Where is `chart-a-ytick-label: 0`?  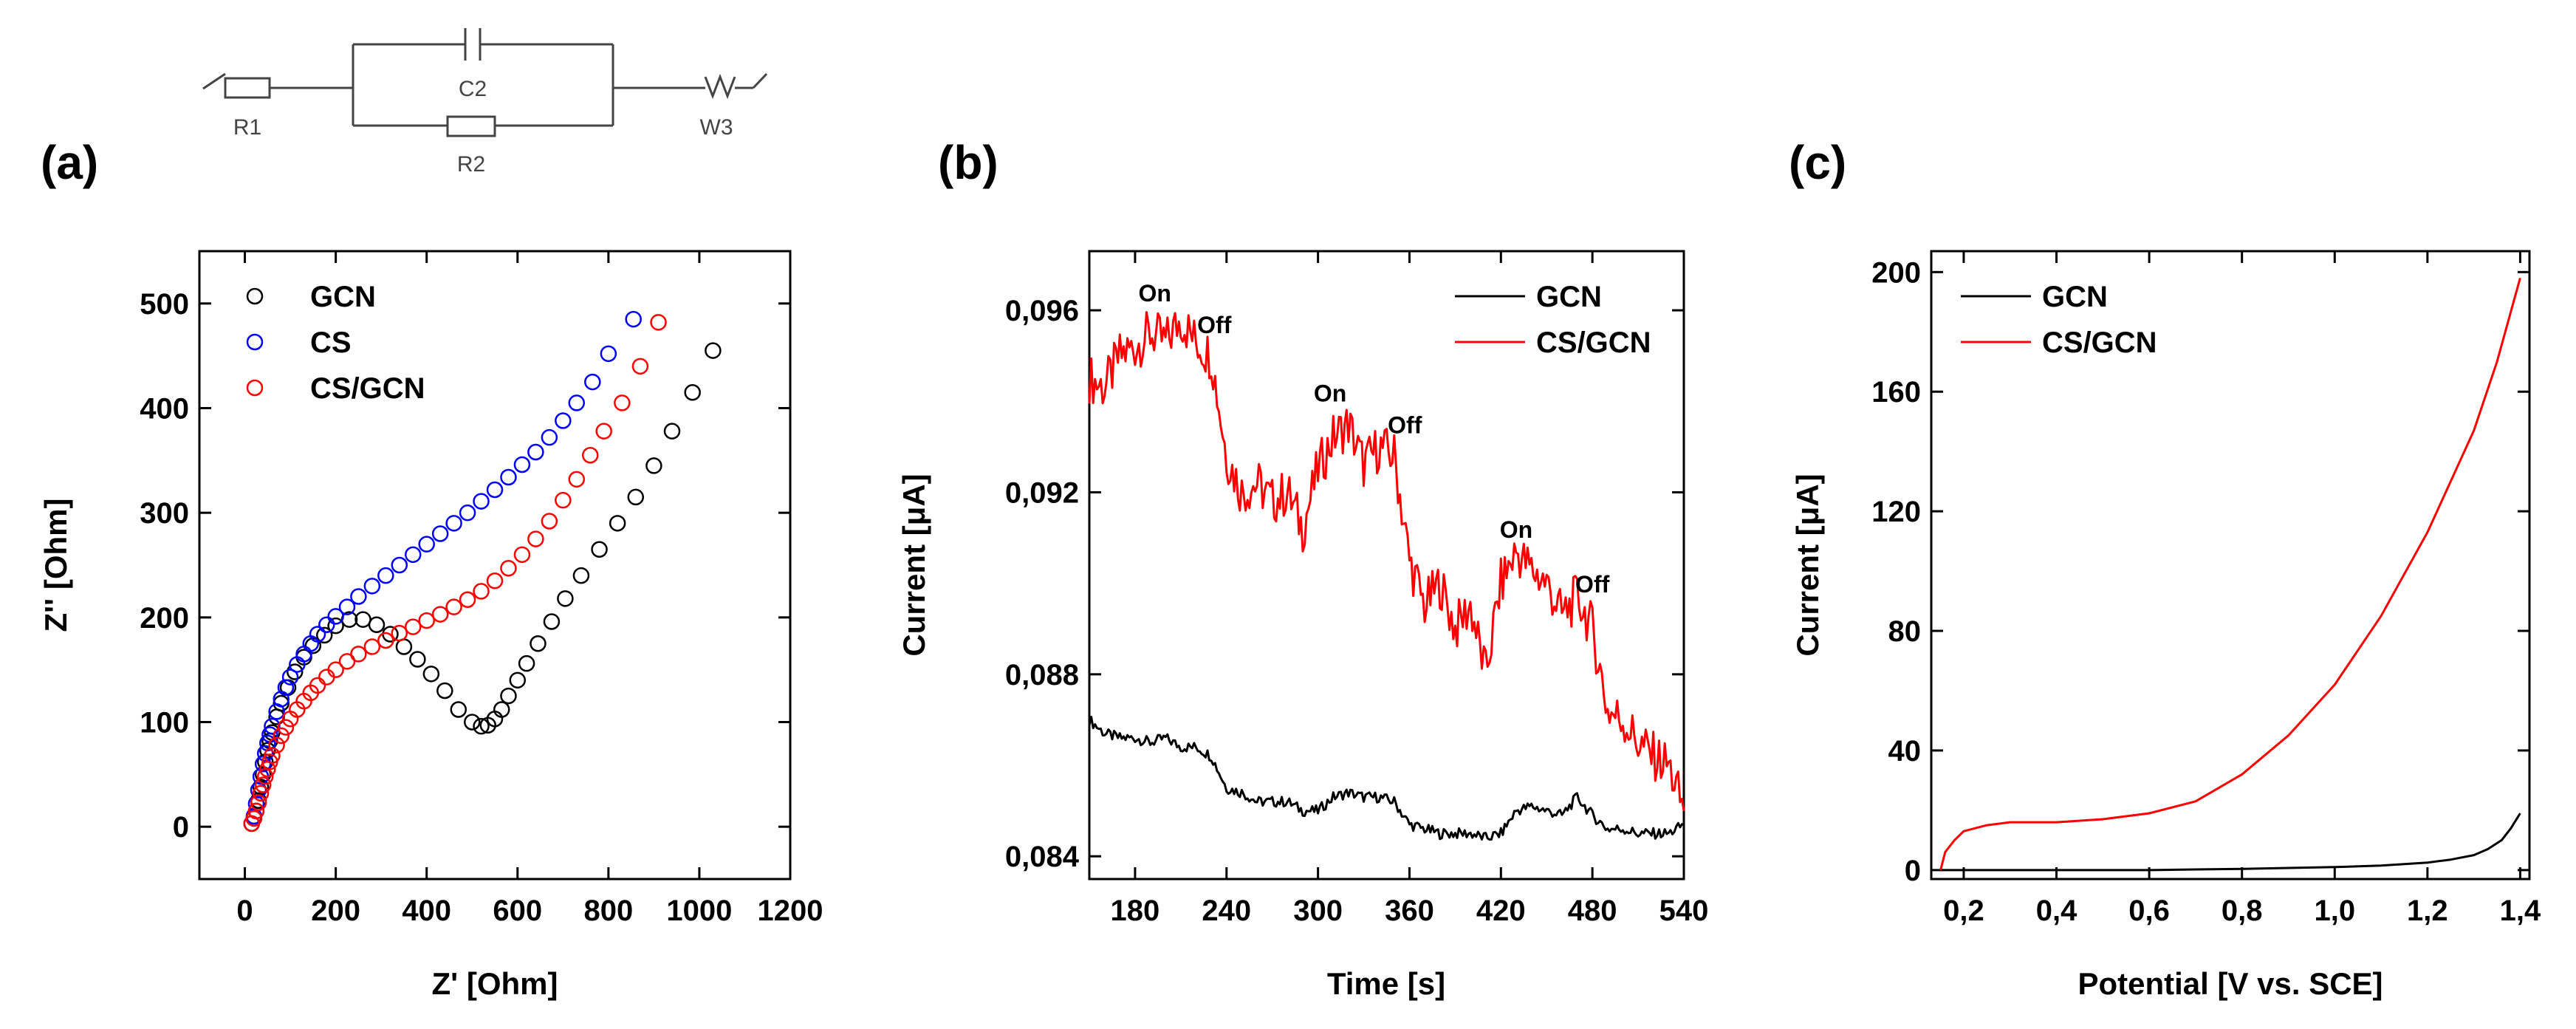
chart-a-ytick-label: 0 is located at coordinates (181, 827).